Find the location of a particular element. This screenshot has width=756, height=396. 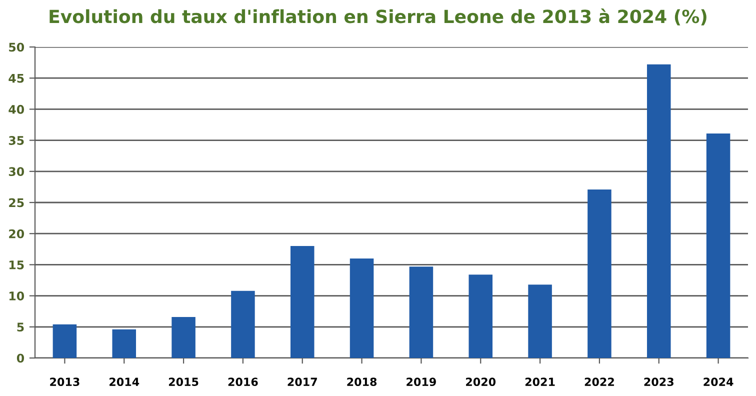

y-tick-label: 15 is located at coordinates (16, 265).